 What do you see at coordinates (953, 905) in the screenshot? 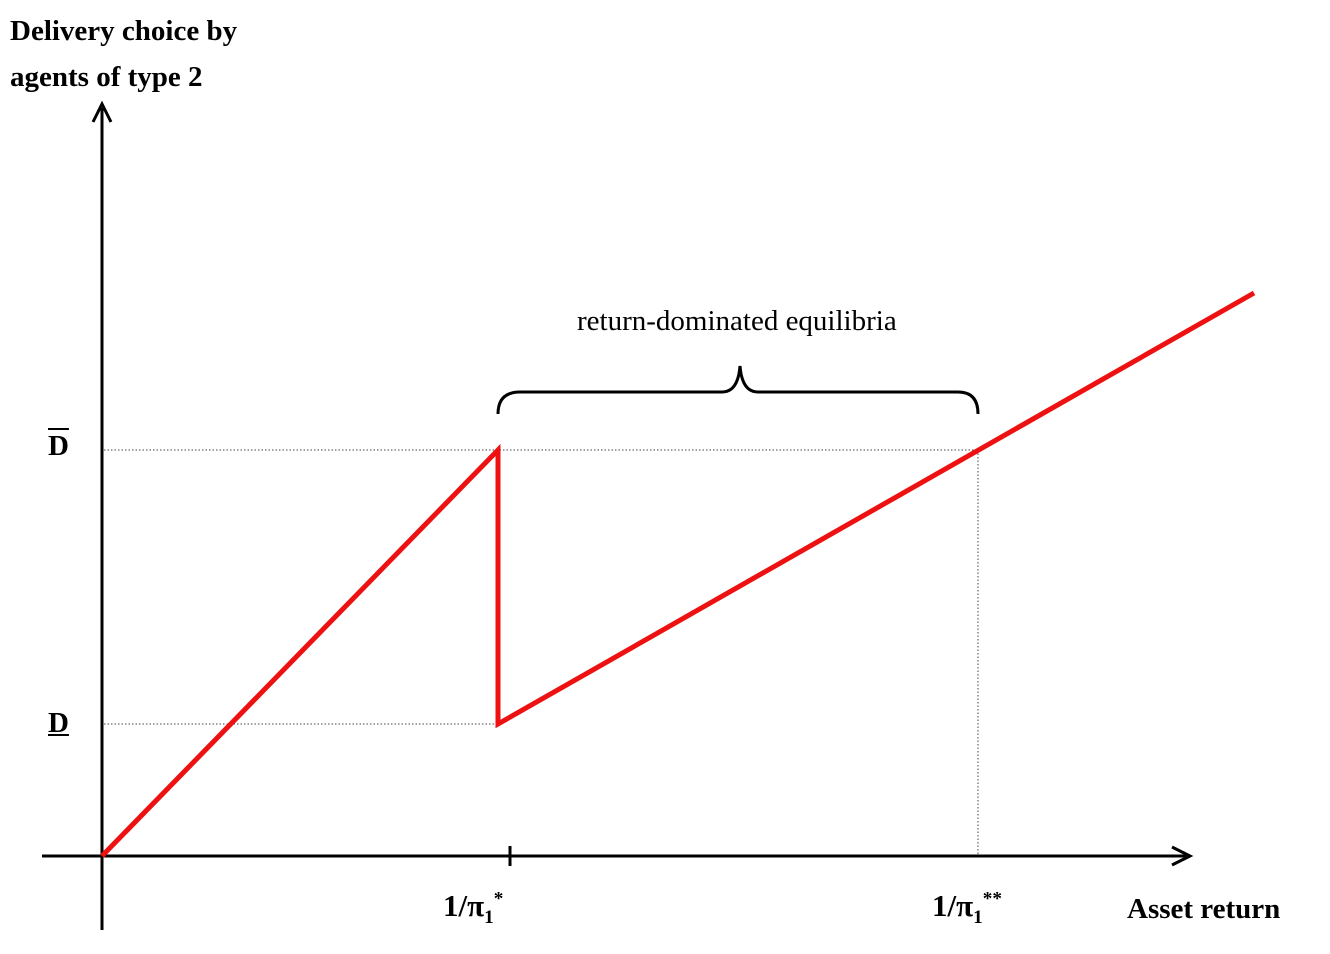
I see `pi-double-star-prefix: 1/π` at bounding box center [953, 905].